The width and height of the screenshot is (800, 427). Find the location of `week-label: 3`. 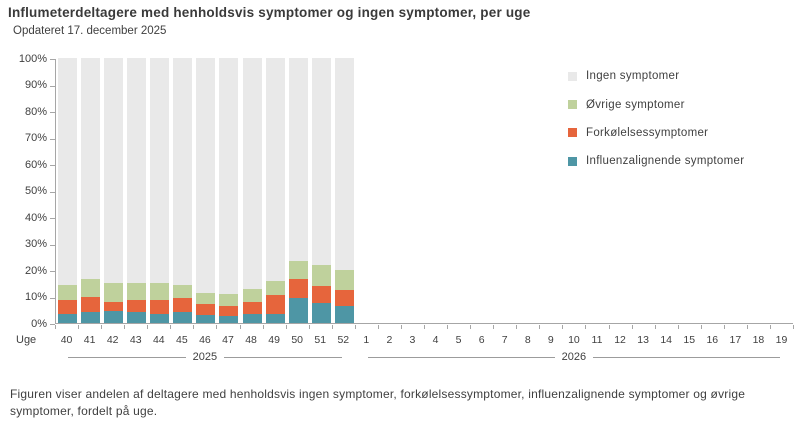

week-label: 3 is located at coordinates (412, 340).